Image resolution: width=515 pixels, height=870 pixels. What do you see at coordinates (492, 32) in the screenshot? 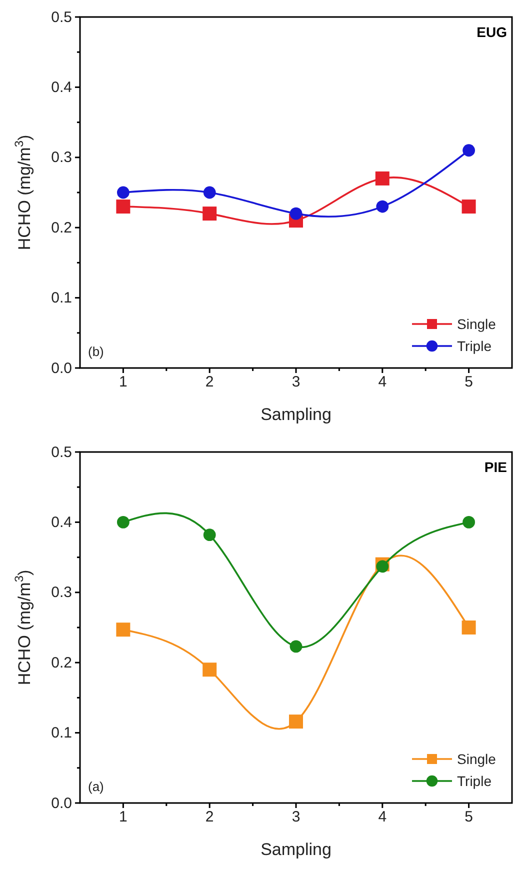
I see `text: EUG` at bounding box center [492, 32].